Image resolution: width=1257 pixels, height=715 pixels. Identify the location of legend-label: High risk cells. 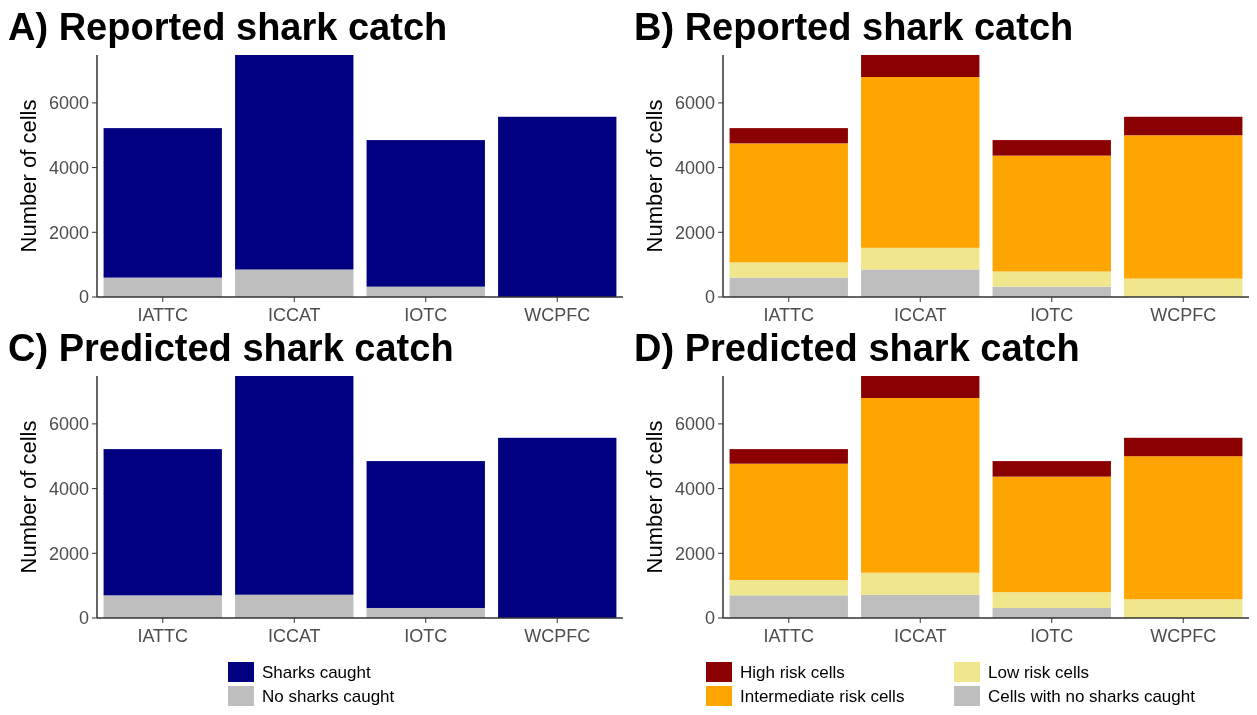
(792, 672).